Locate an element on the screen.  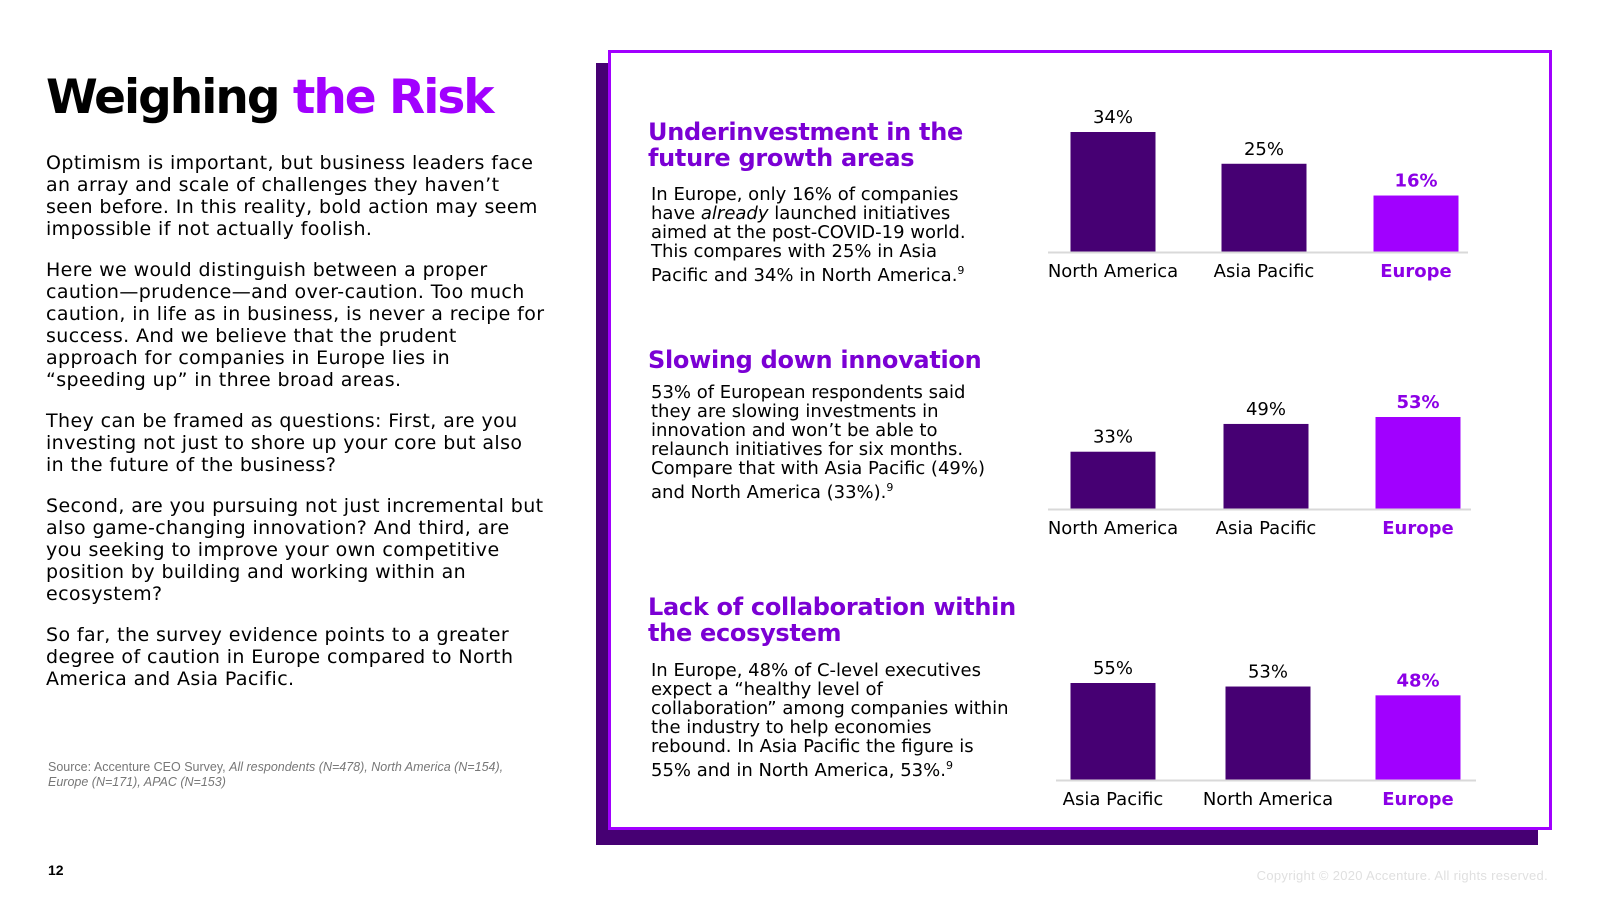
category-label-1-2: Asia Pacific is located at coordinates (1264, 271).